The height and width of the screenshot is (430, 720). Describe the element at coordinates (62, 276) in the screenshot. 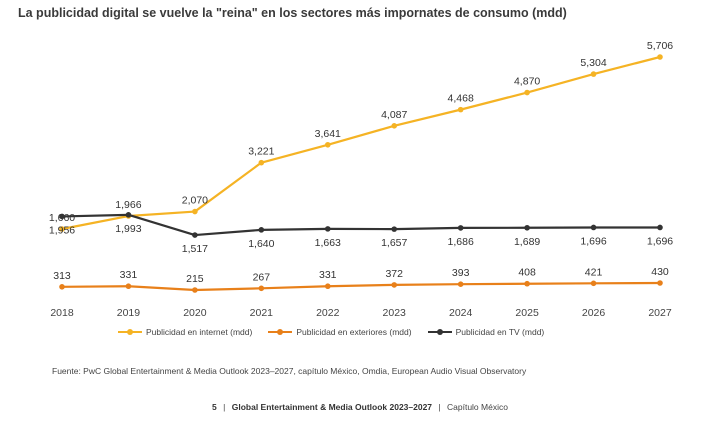

I see `data-label-exteriores: 313` at that location.